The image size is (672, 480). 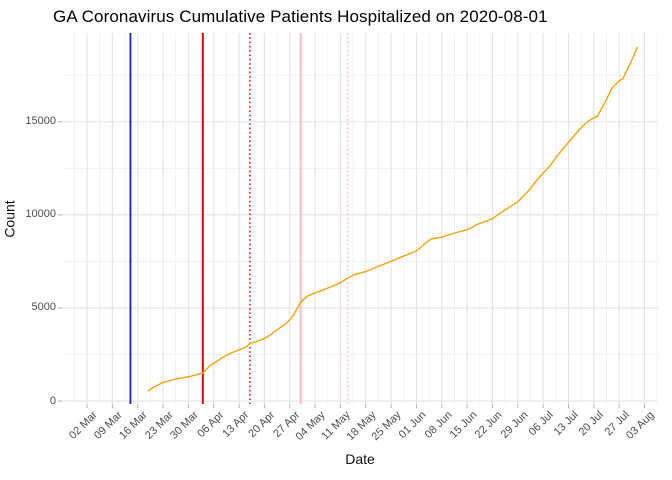 What do you see at coordinates (40, 214) in the screenshot?
I see `y-tick-label: 10000` at bounding box center [40, 214].